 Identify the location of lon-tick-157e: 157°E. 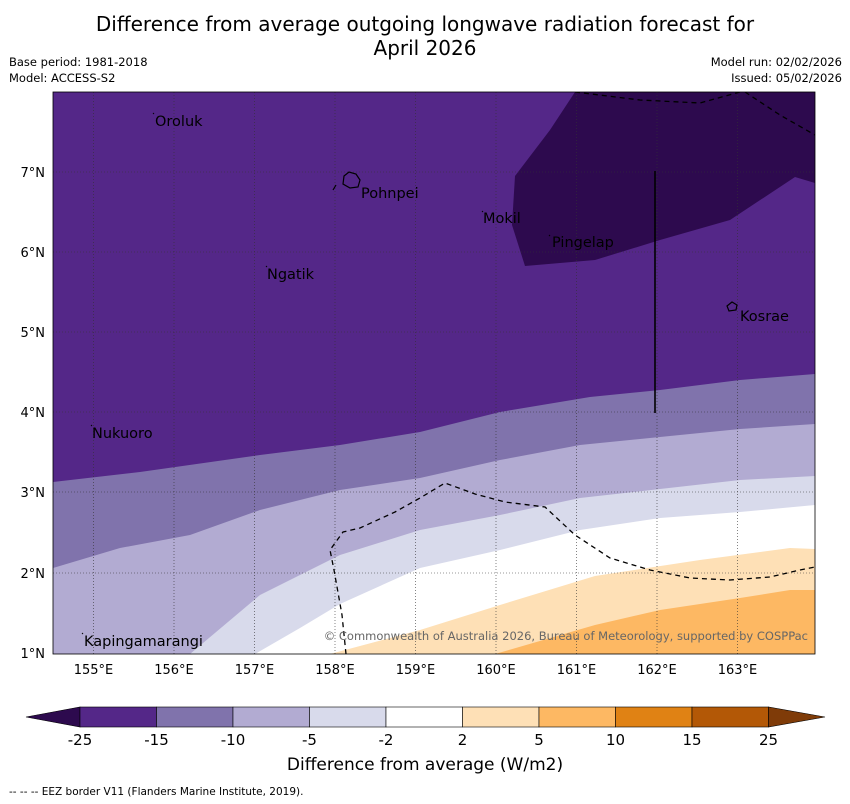
(255, 670).